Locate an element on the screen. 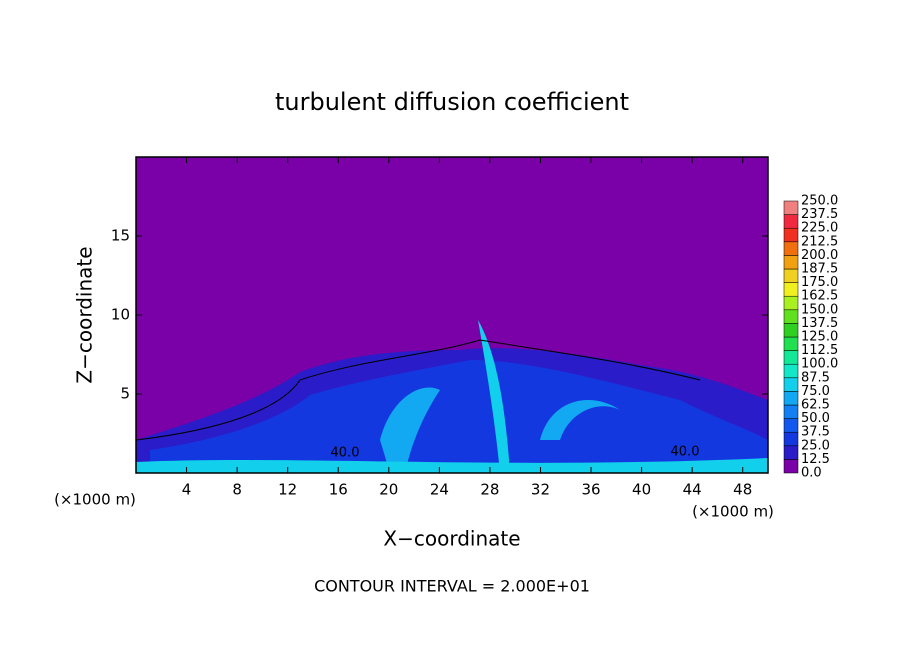  colorbar-label: 0.0 is located at coordinates (811, 473).